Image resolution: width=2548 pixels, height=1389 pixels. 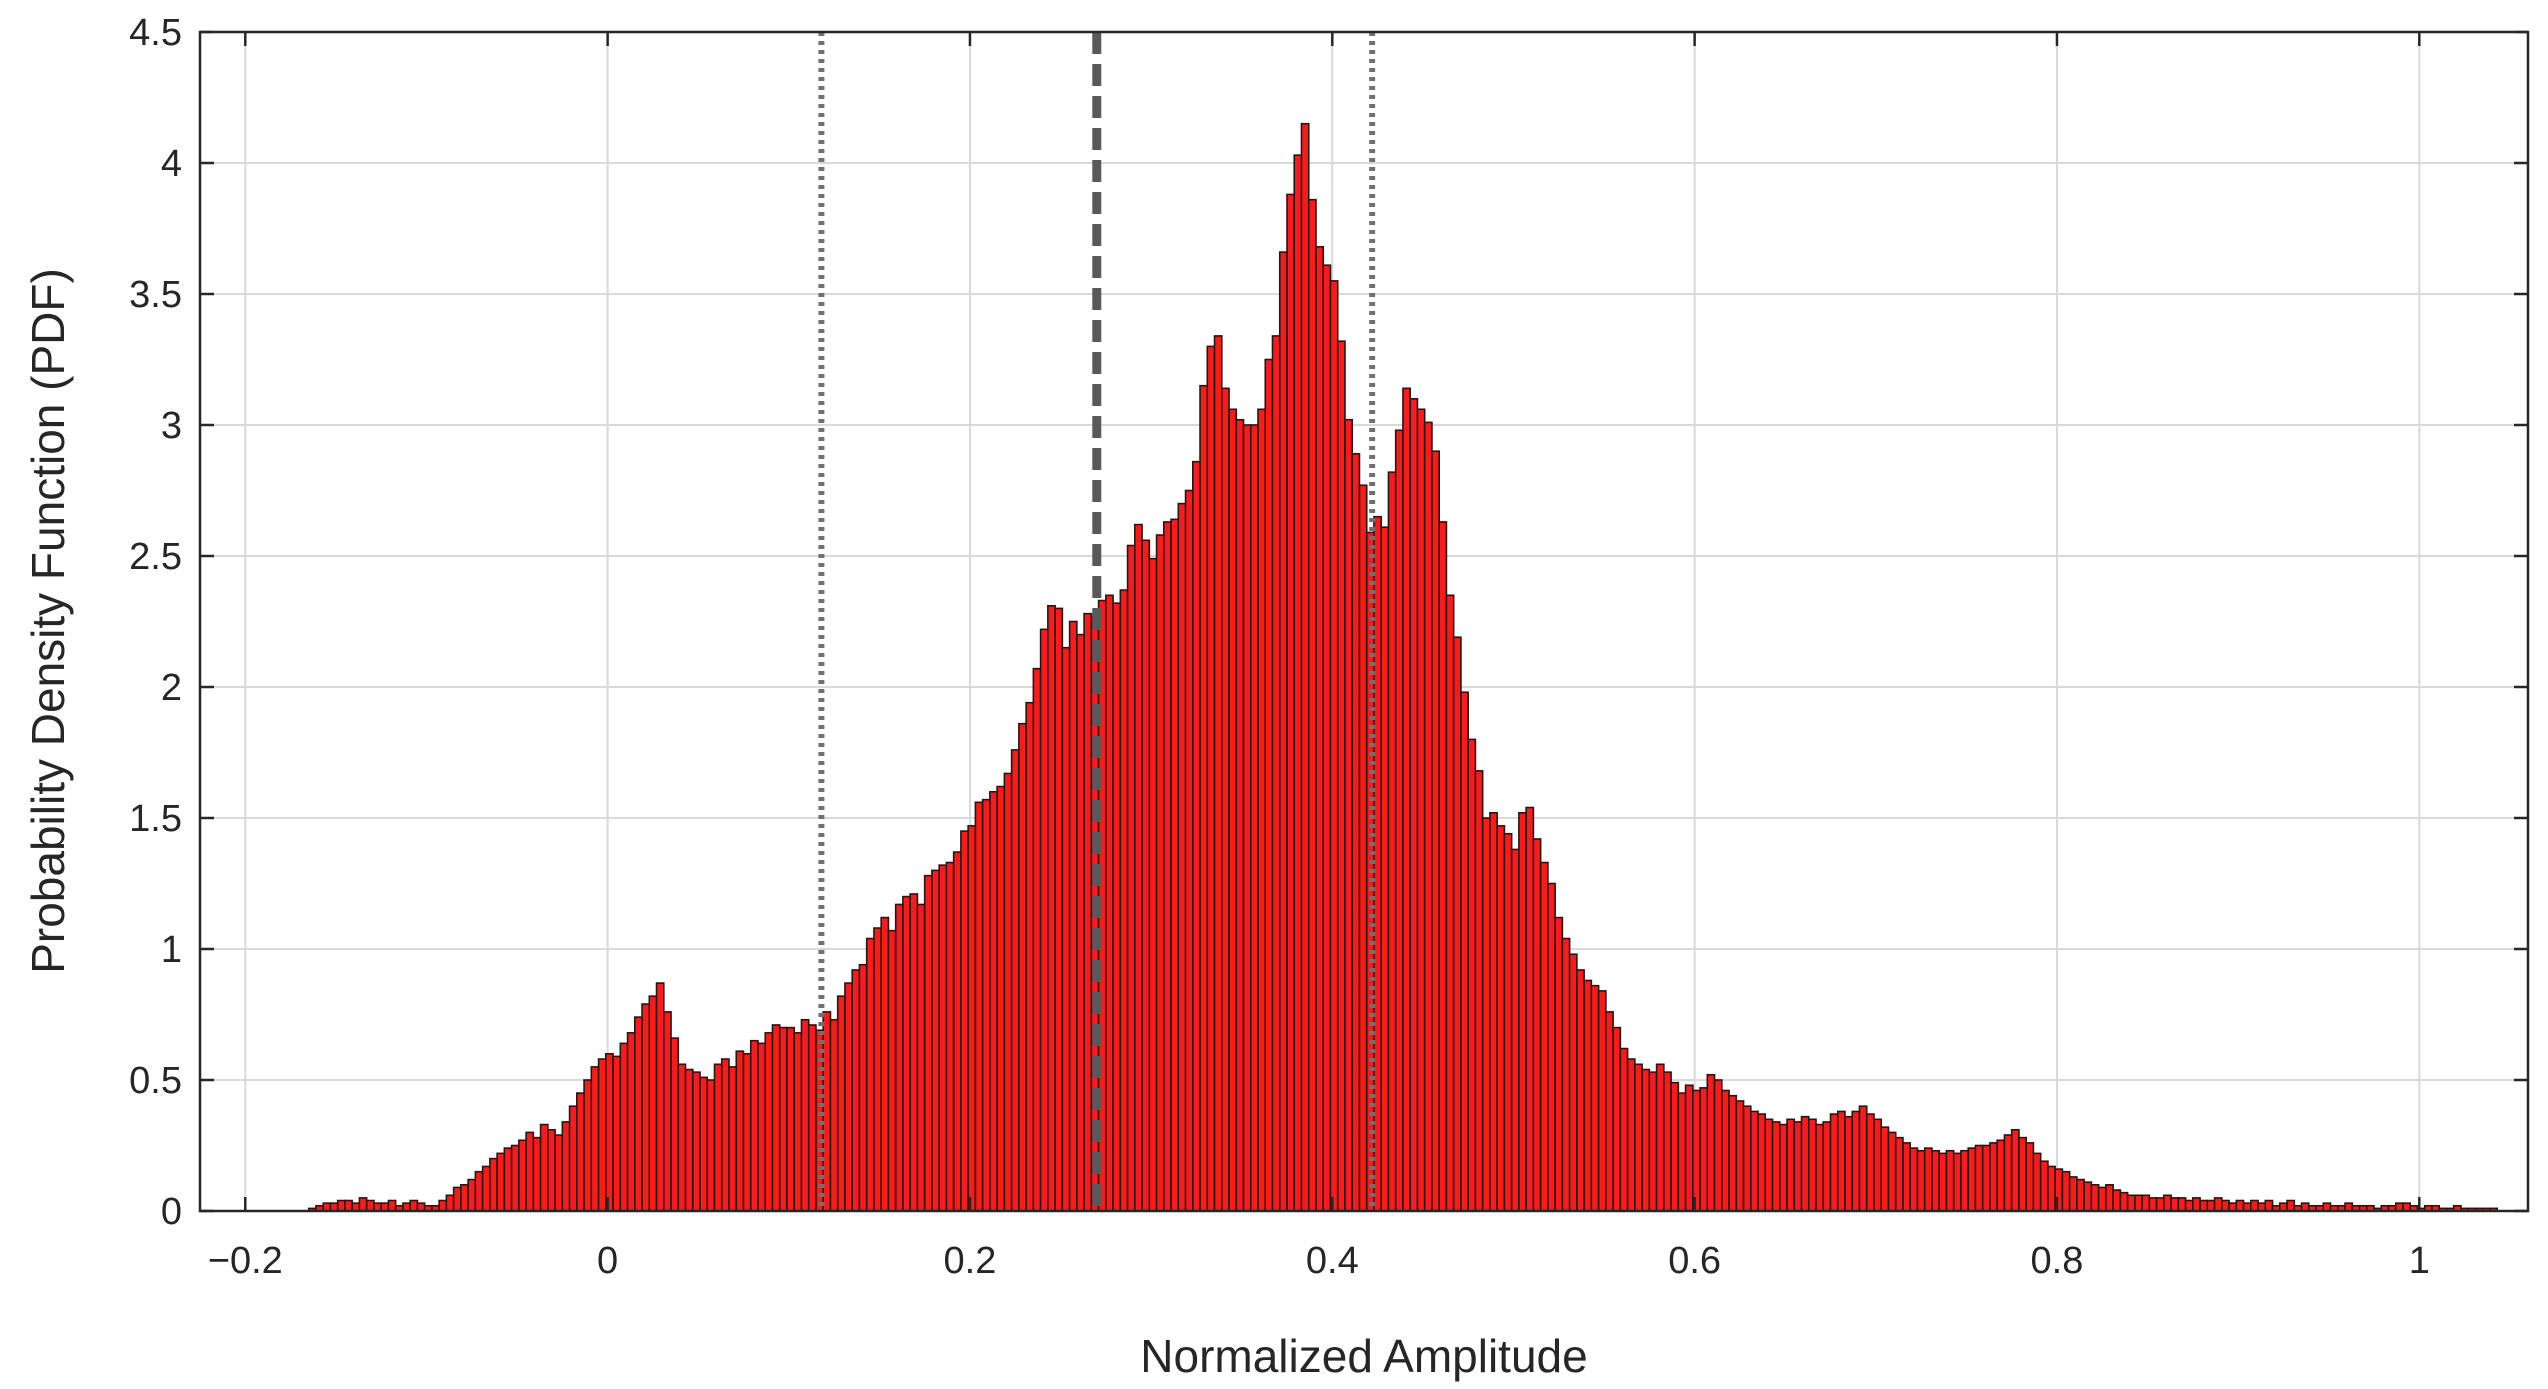 What do you see at coordinates (171, 950) in the screenshot?
I see `y-tick-label: 1` at bounding box center [171, 950].